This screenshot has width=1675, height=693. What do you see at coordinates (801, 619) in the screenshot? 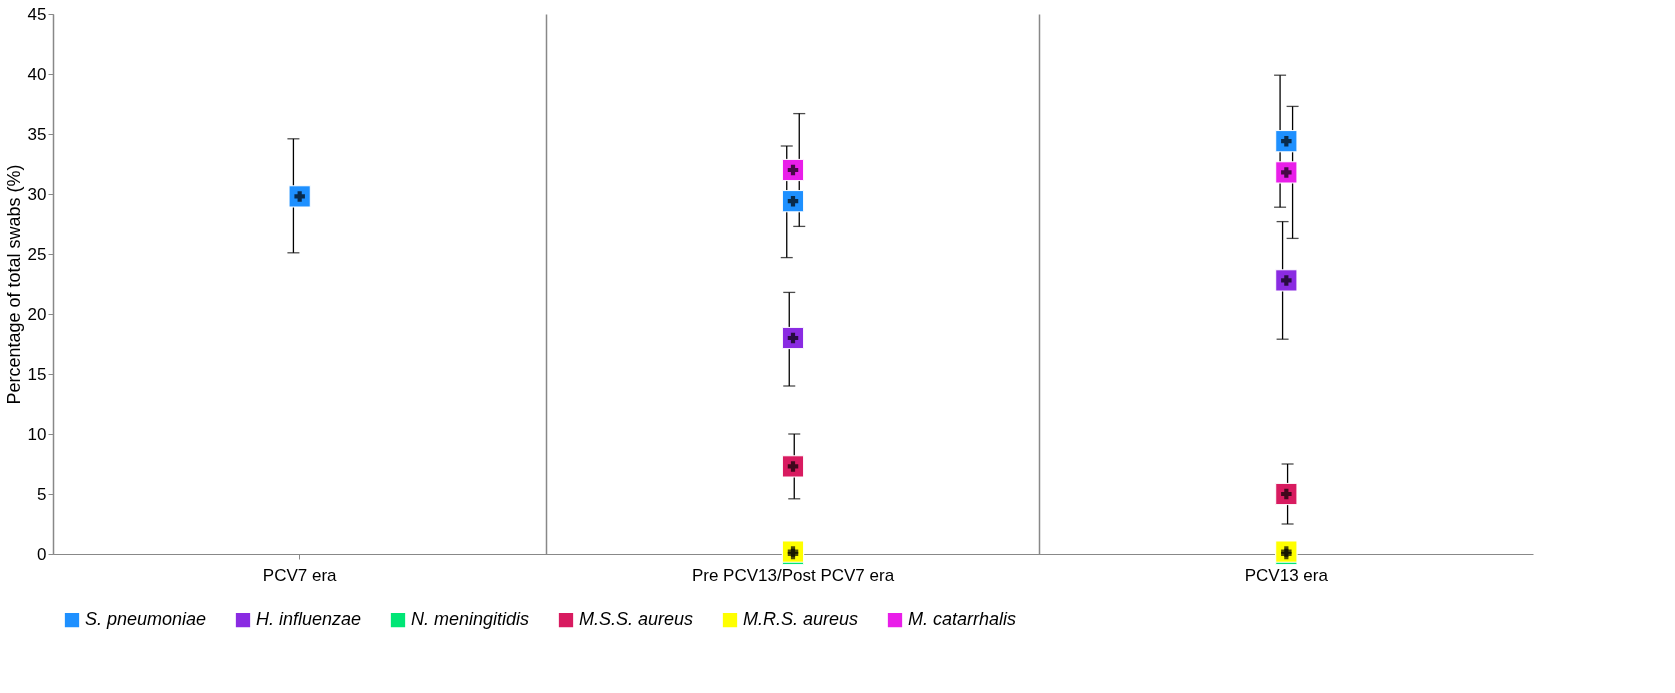
I see `legend-label: M.R.S. aureus` at bounding box center [801, 619].